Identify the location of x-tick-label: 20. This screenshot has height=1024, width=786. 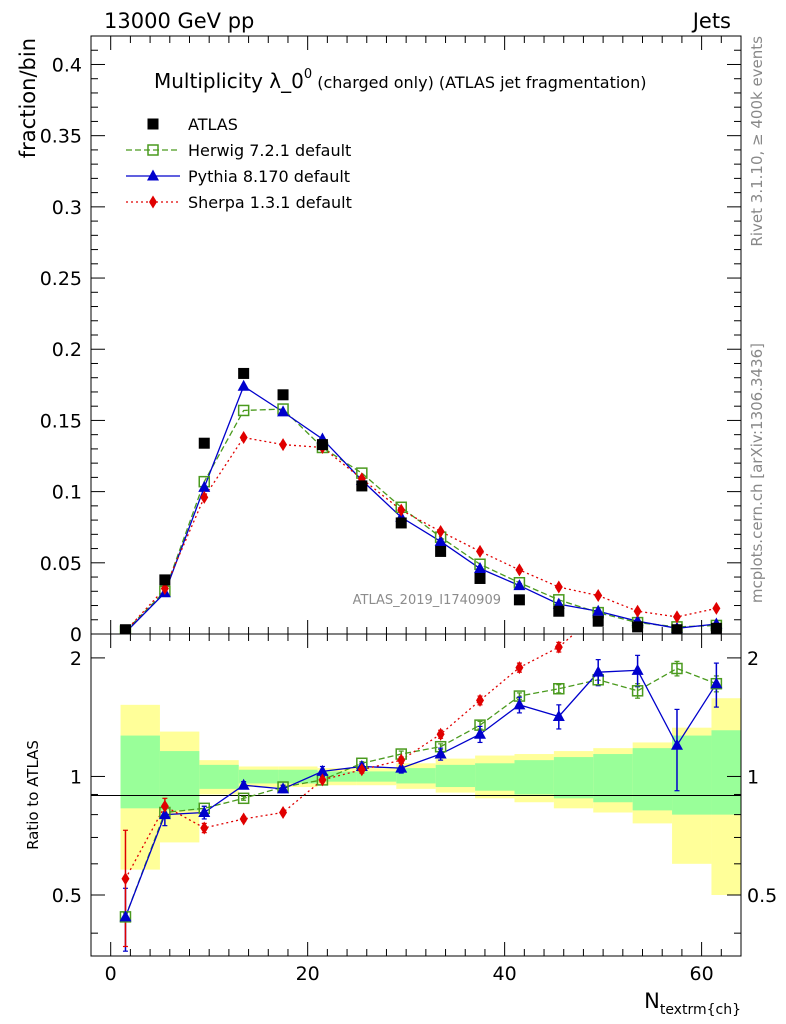
(308, 974).